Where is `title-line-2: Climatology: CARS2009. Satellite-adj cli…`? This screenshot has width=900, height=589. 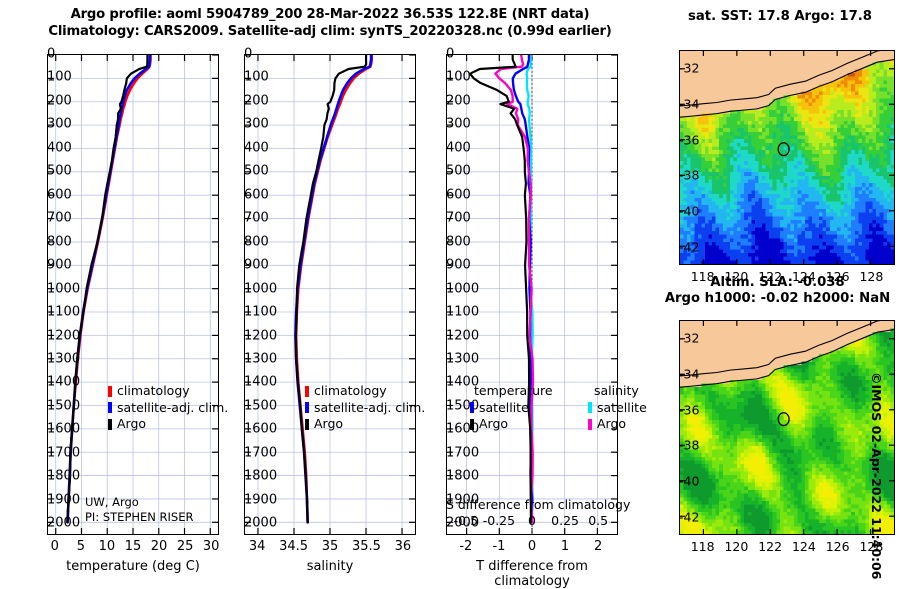
title-line-2: Climatology: CARS2009. Satellite-adj cli… is located at coordinates (330, 31).